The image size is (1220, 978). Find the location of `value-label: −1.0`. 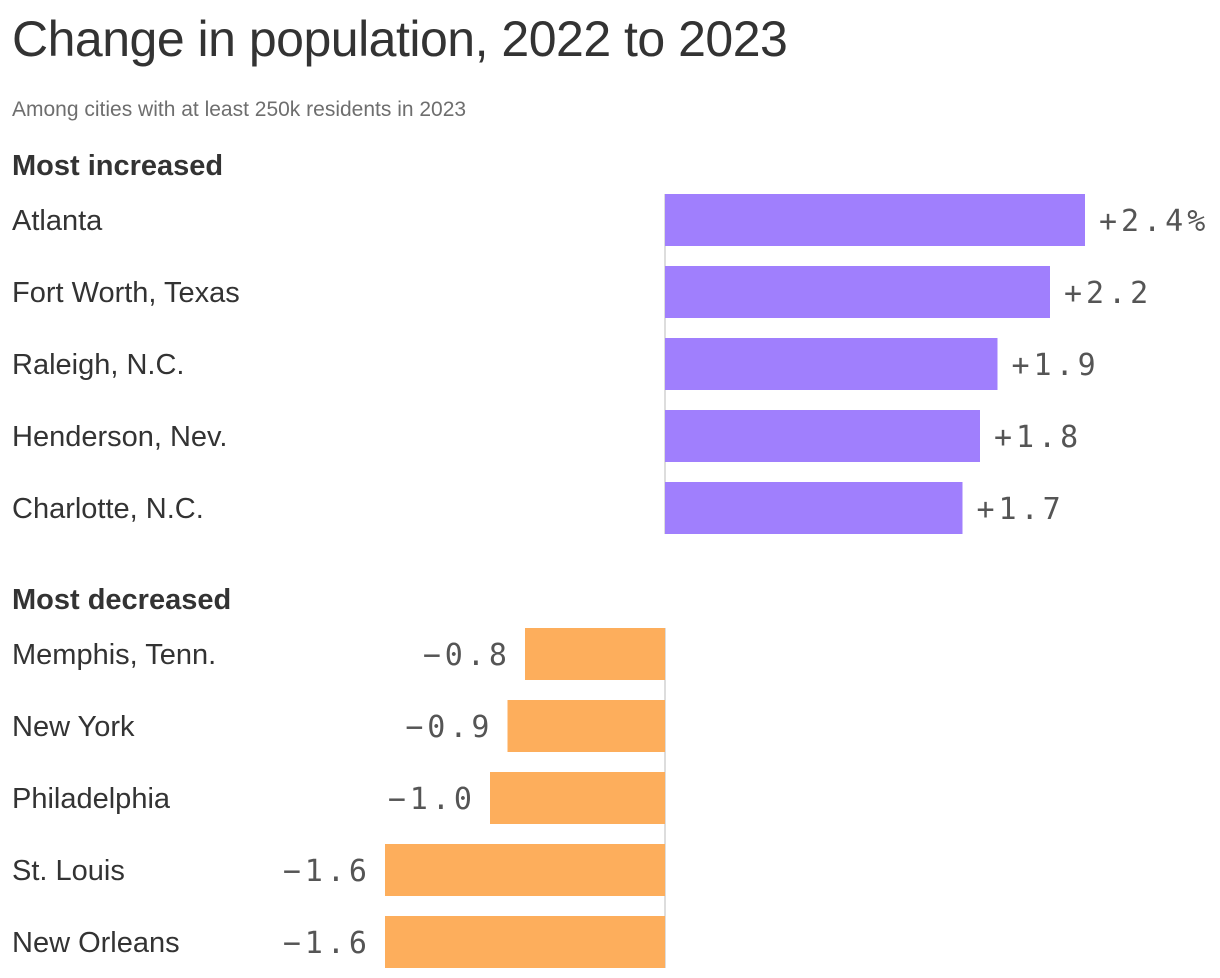

value-label: −1.0 is located at coordinates (432, 799).